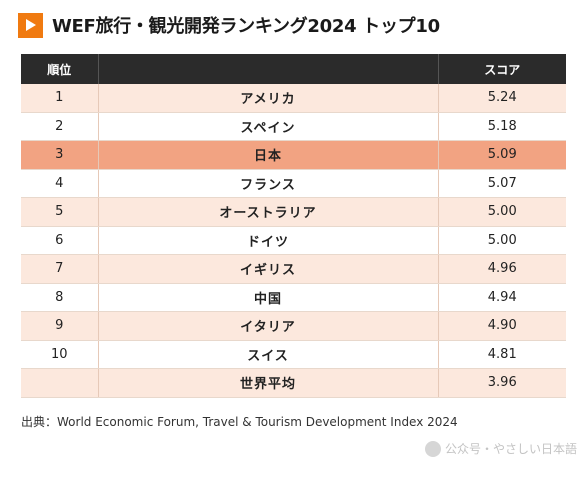 The height and width of the screenshot is (477, 585). I want to click on table-row: 2 スペイン 5.18, so click(293, 126).